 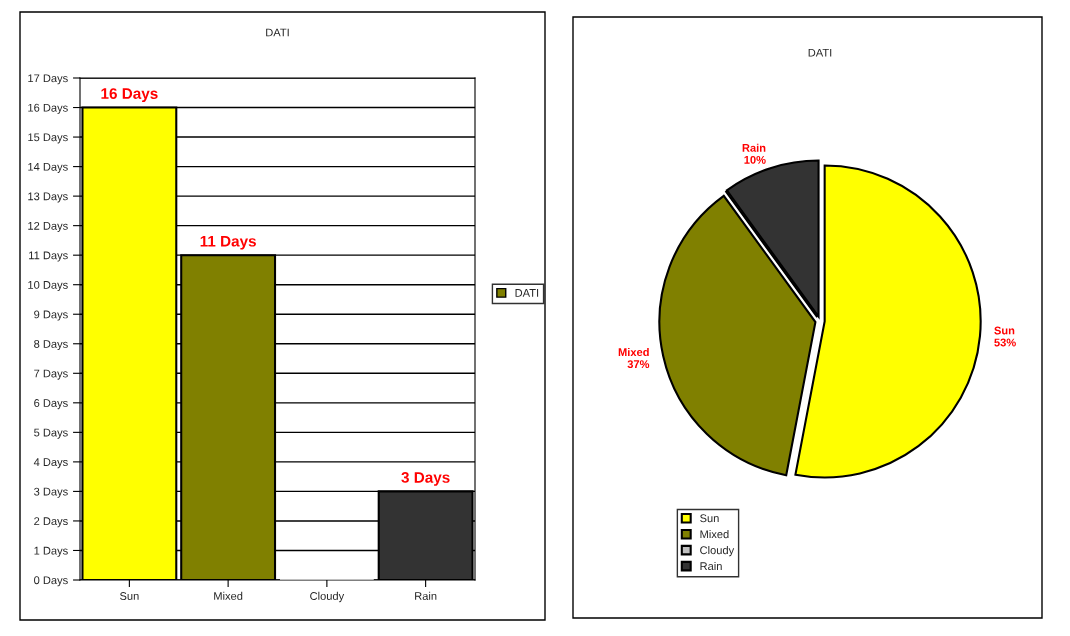 What do you see at coordinates (51, 433) in the screenshot?
I see `y-tick-label: 5 Days` at bounding box center [51, 433].